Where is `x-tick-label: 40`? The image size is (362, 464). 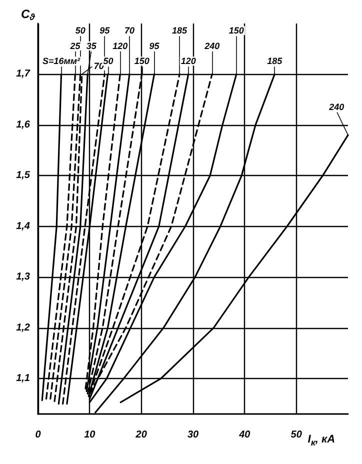 x-tick-label: 40 is located at coordinates (244, 435).